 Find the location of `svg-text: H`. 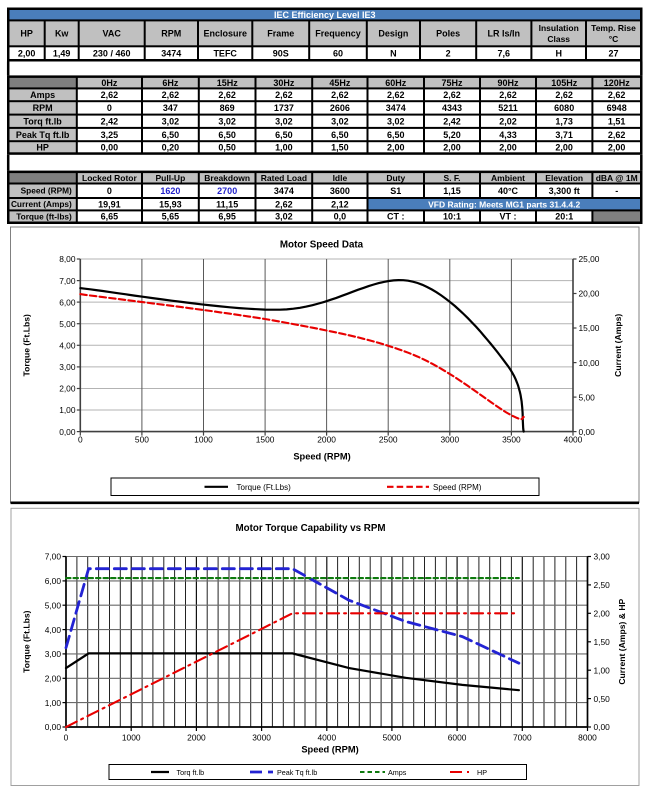

svg-text: H is located at coordinates (558, 53).